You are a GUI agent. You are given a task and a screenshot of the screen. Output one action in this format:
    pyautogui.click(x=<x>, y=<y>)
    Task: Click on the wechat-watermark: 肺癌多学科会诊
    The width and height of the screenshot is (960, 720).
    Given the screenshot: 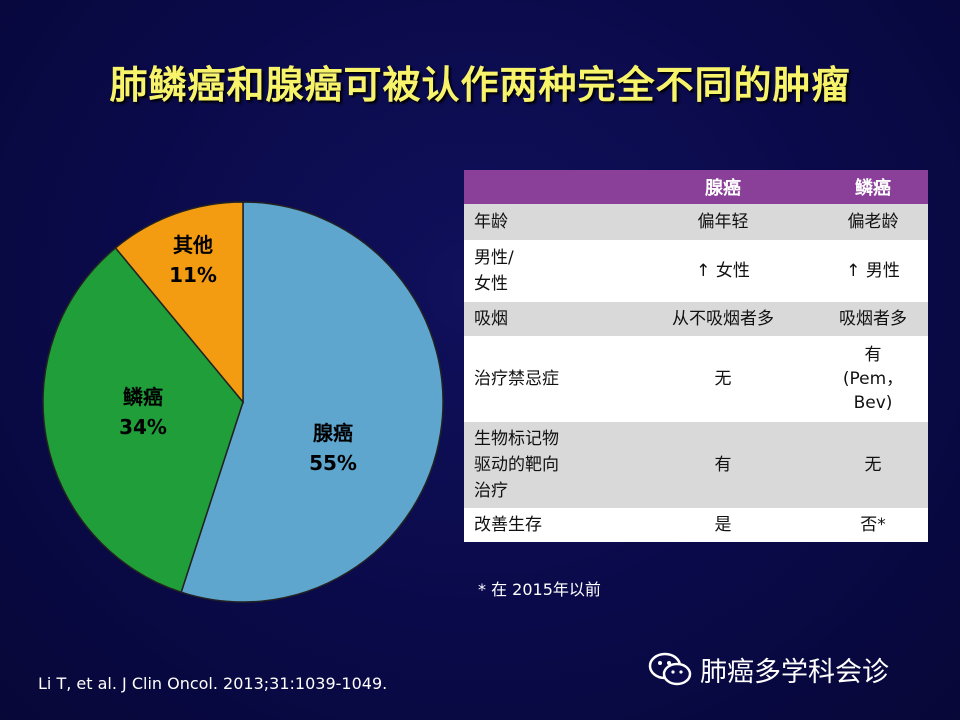 What is the action you would take?
    pyautogui.click(x=768, y=669)
    